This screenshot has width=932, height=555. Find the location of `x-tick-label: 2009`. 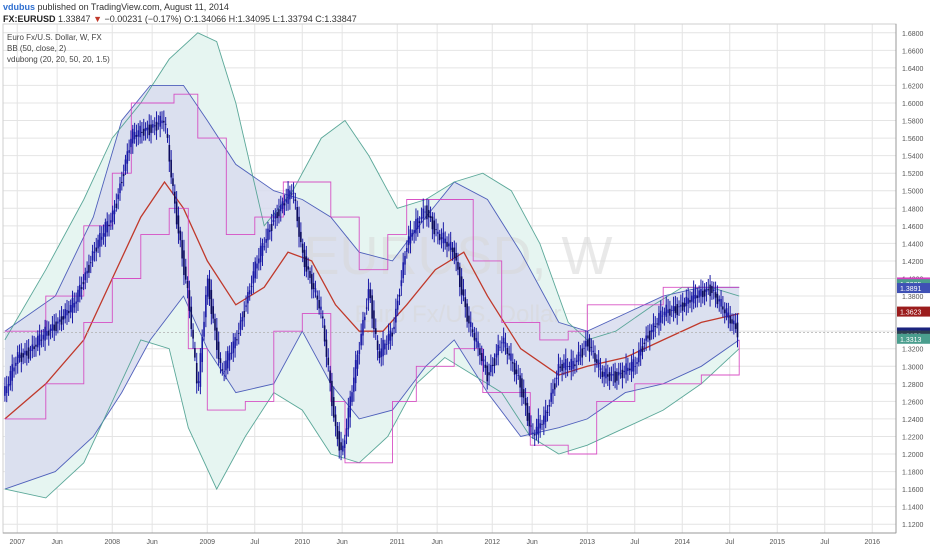

x-tick-label: 2009 is located at coordinates (207, 542).